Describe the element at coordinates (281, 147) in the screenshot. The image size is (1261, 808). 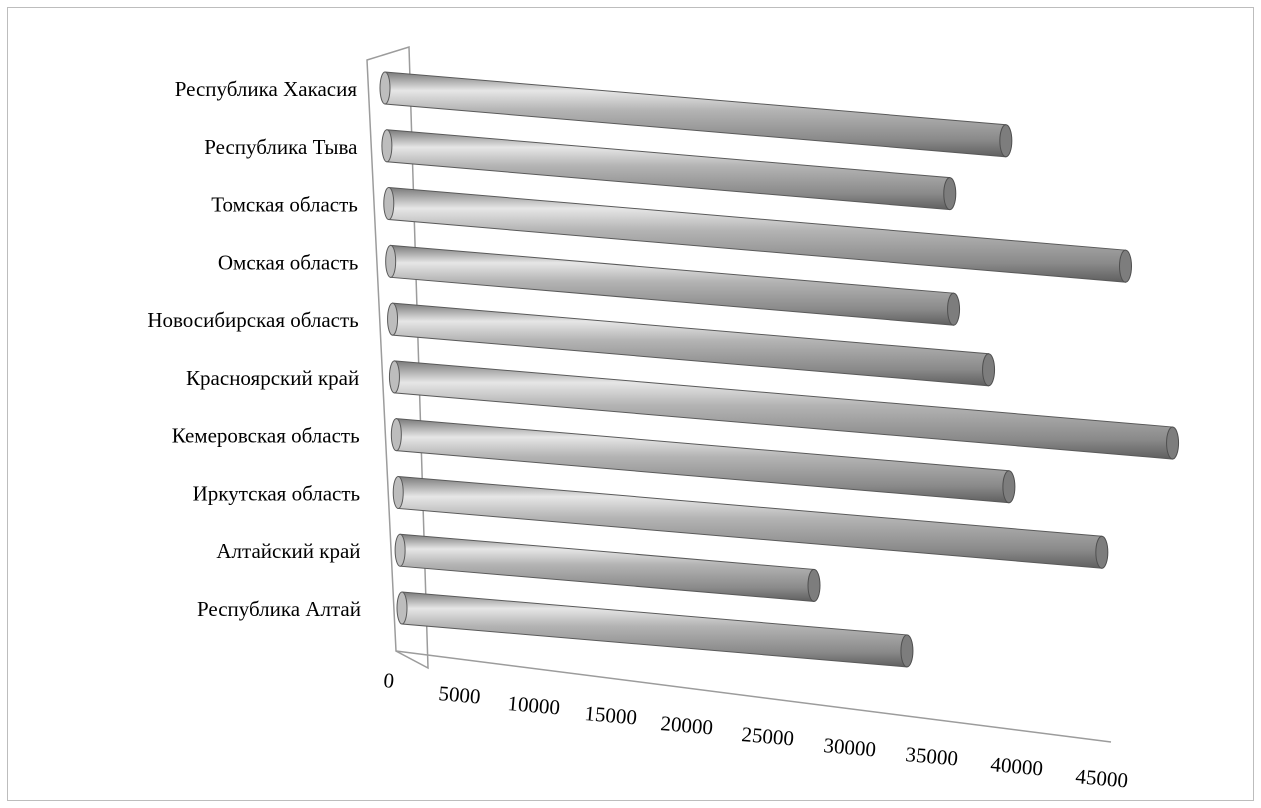
I see `category-label: Республика Тыва` at that location.